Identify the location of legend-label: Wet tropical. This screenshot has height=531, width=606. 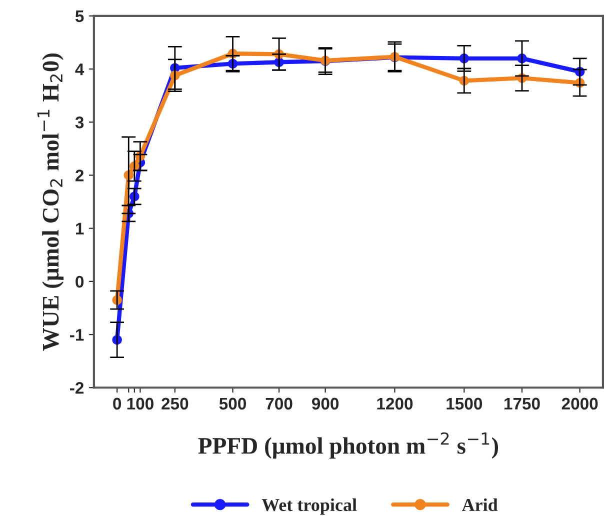
(309, 506).